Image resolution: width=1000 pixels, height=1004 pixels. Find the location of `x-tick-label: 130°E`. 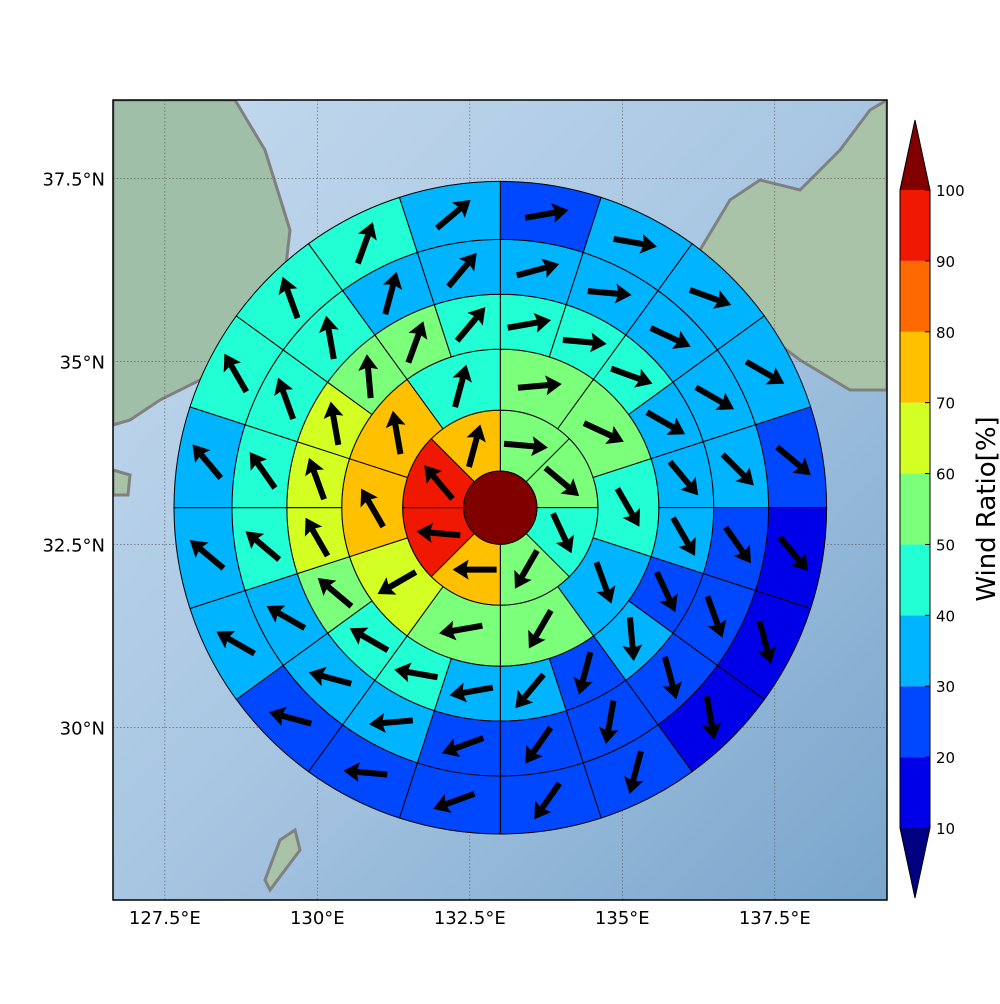

x-tick-label: 130°E is located at coordinates (317, 918).